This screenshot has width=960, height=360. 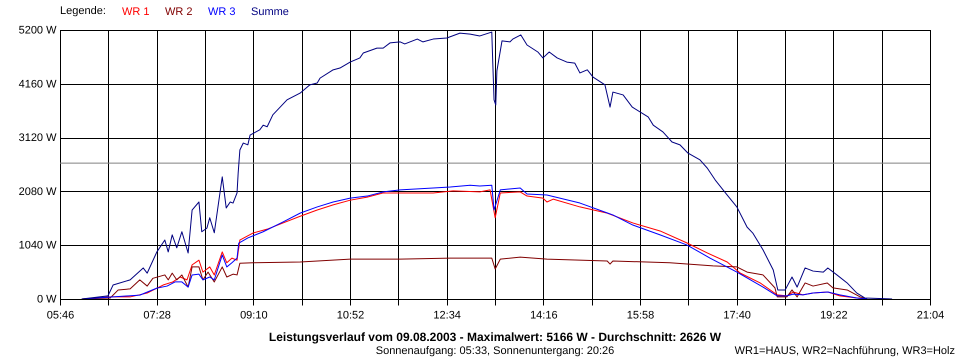 What do you see at coordinates (844, 351) in the screenshot?
I see `text: WR1=HAUS, WR2=Nachführung, WR3=Holz` at bounding box center [844, 351].